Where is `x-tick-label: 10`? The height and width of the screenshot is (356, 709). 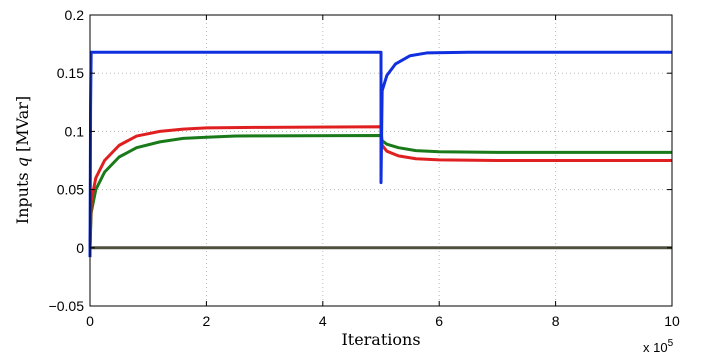
x-tick-label: 10 is located at coordinates (672, 321).